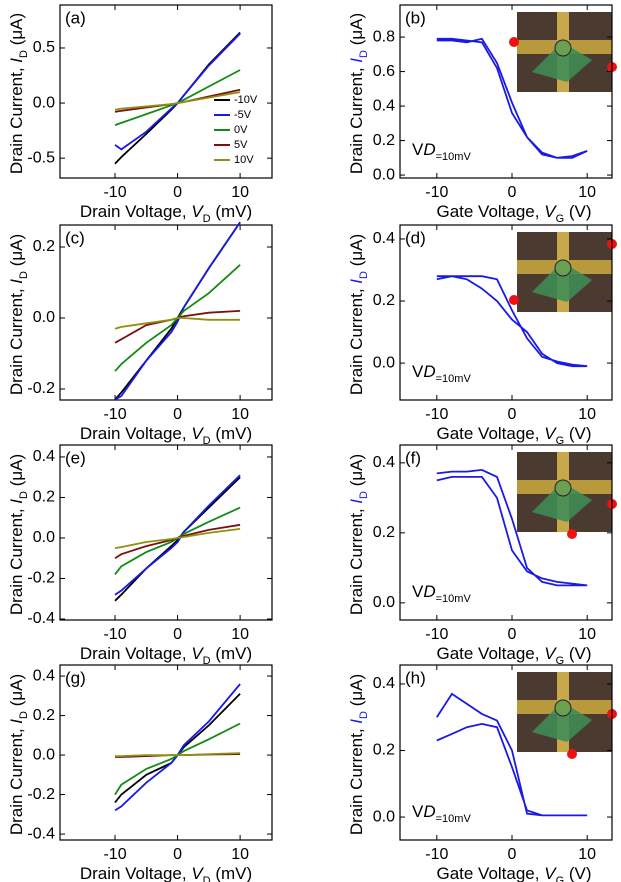  Describe the element at coordinates (415, 237) in the screenshot. I see `panel-label: (d)` at that location.